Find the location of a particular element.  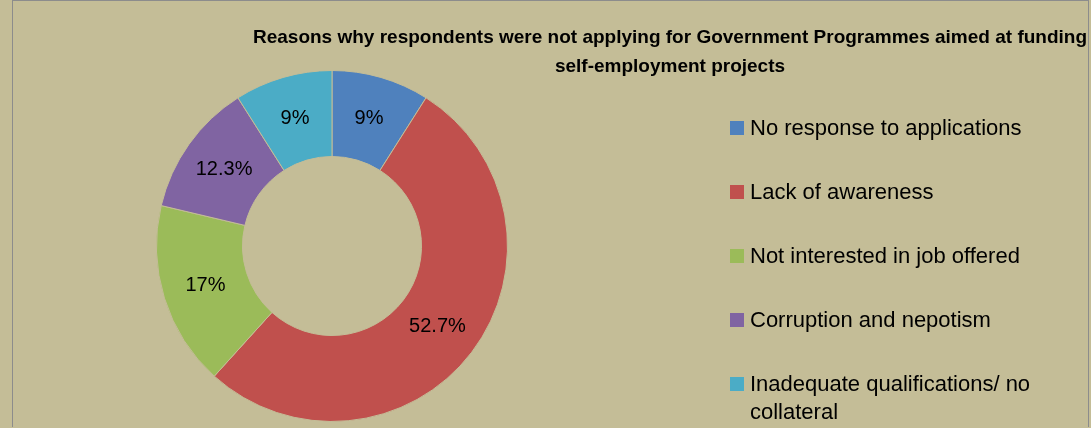

legend-label: Corruption and nepotism is located at coordinates (870, 320).